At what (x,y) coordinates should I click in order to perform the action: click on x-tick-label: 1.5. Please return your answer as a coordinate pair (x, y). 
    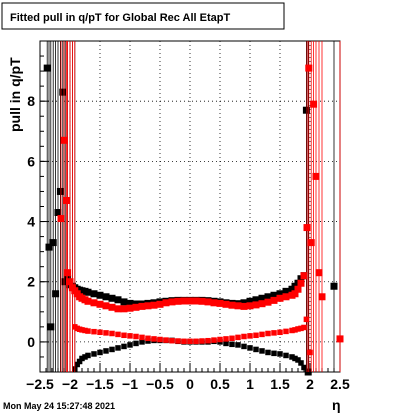
    Looking at the image, I should click on (280, 384).